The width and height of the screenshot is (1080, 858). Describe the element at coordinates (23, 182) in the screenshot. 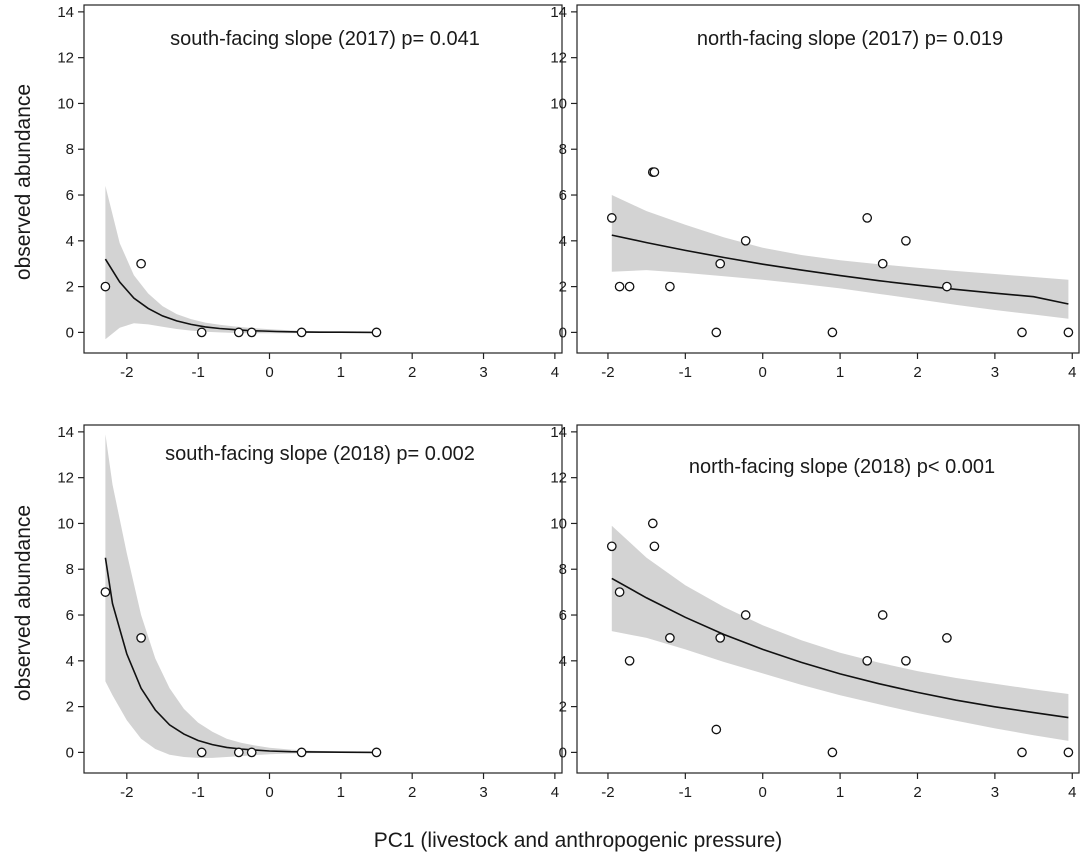

I see `y-axis-title-top: observed abundance` at that location.